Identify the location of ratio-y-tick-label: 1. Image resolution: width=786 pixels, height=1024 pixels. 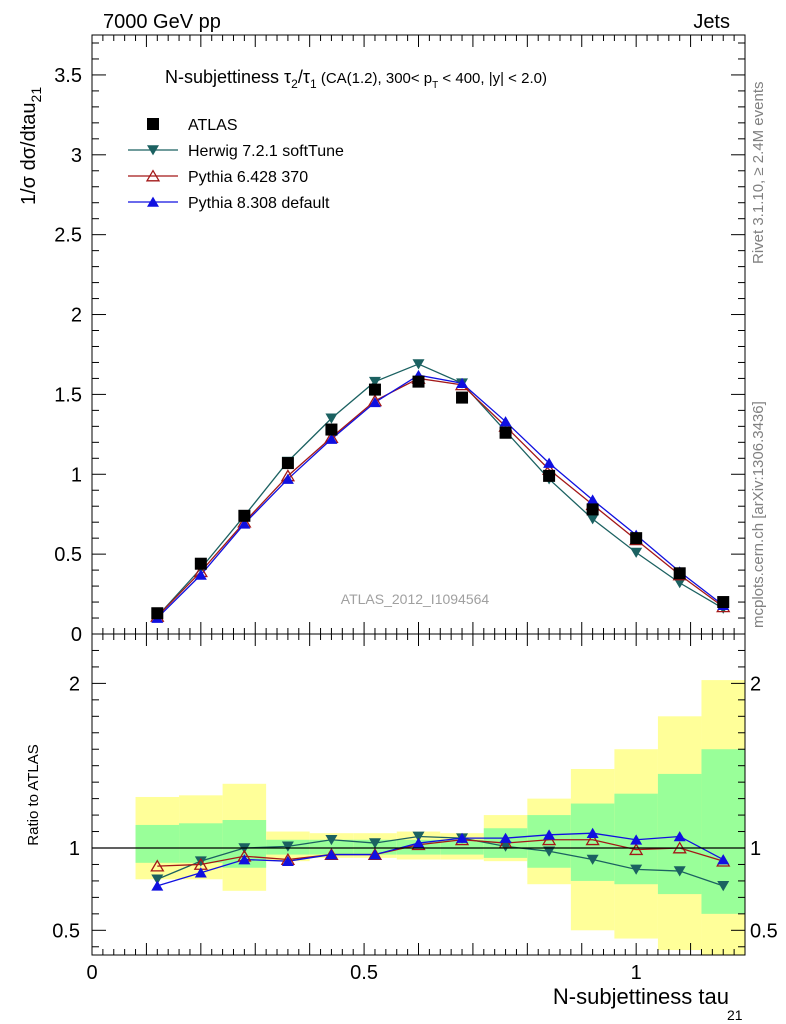
(74, 849).